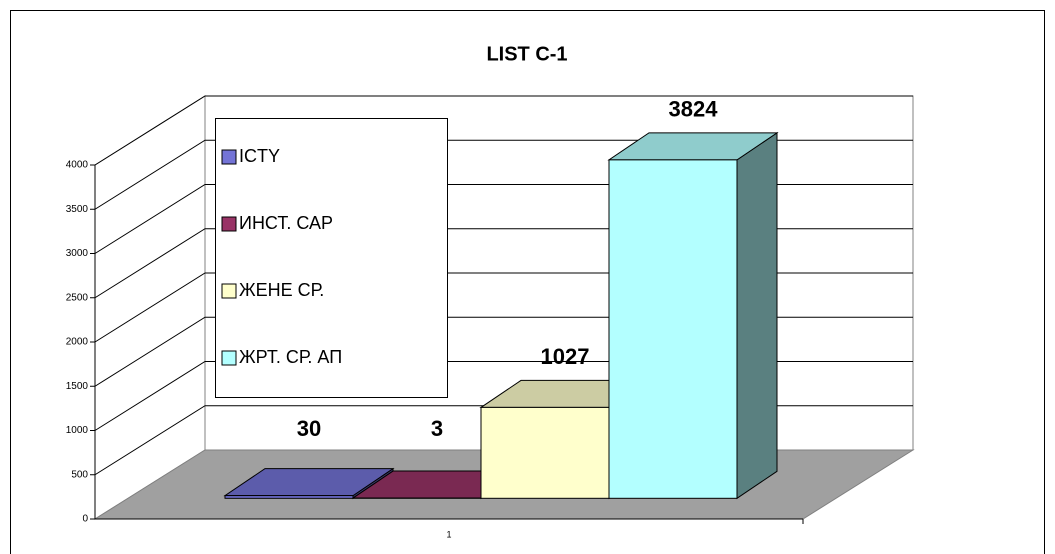 This screenshot has width=1055, height=554. Describe the element at coordinates (565, 356) in the screenshot. I see `data-label: 1027` at that location.